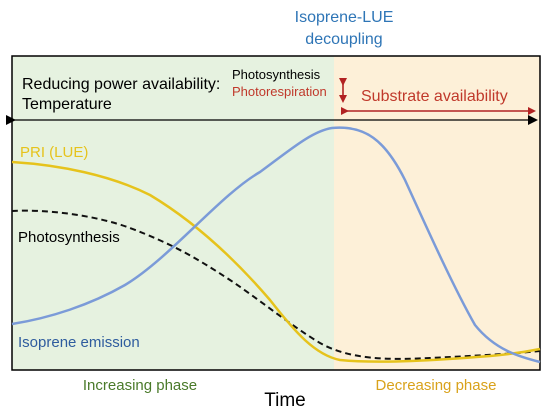 The width and height of the screenshot is (550, 416). What do you see at coordinates (434, 96) in the screenshot?
I see `substrate-availability-label: Substrate availability` at bounding box center [434, 96].